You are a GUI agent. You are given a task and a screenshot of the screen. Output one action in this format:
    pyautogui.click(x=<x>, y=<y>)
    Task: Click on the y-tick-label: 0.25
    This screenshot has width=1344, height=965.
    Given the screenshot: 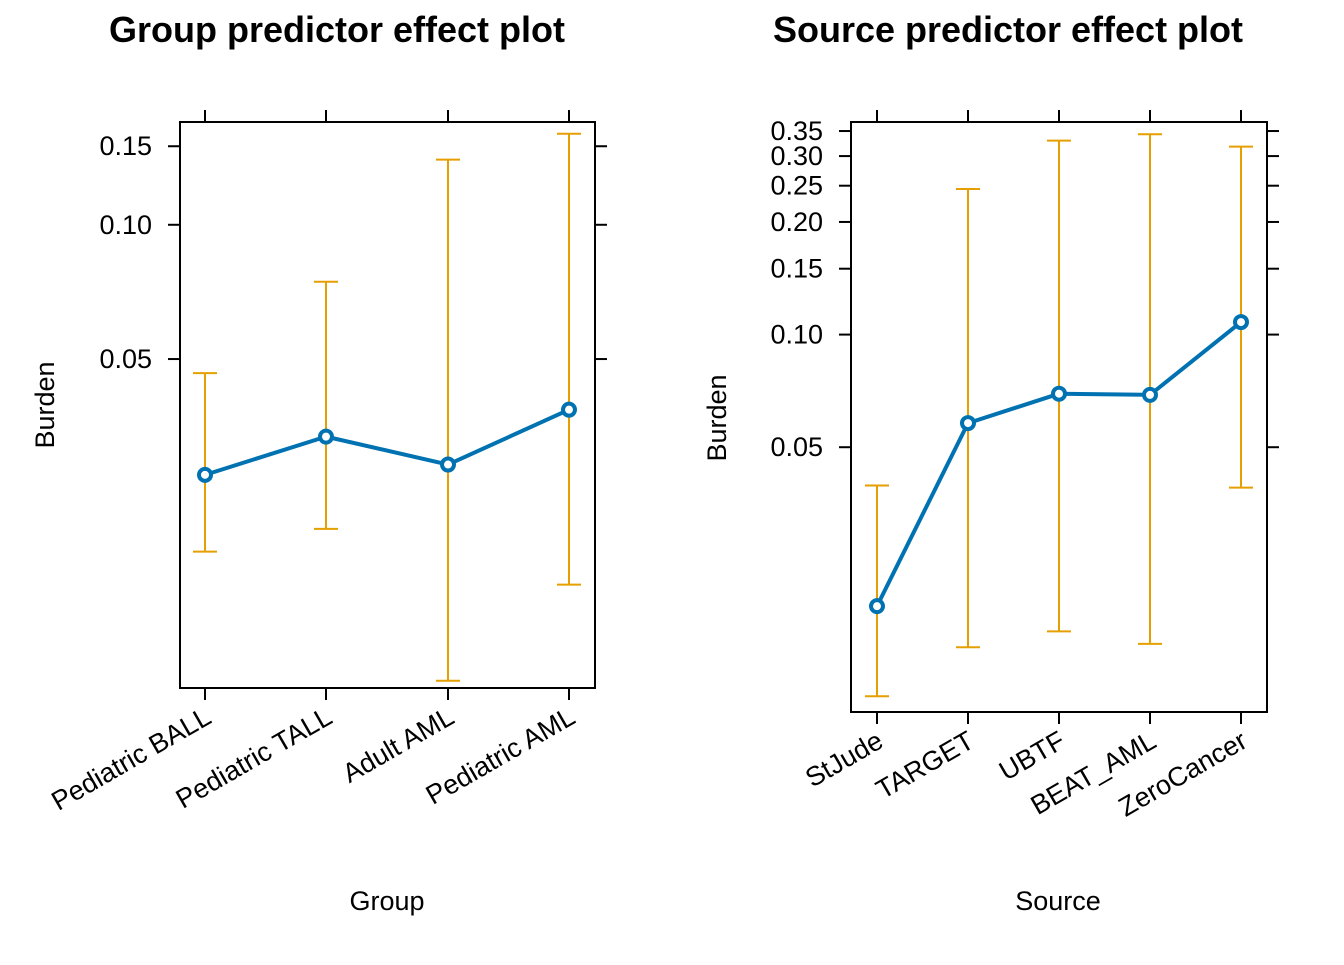 What is the action you would take?
    pyautogui.click(x=796, y=186)
    